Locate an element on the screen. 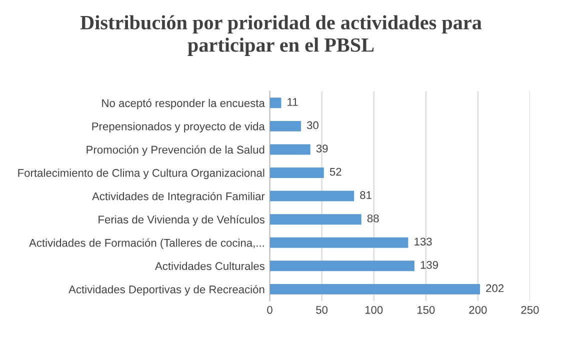 This screenshot has width=562, height=338. chart-title: Distribución por prioridad de actividades para participar en el PBSL is located at coordinates (281, 35).